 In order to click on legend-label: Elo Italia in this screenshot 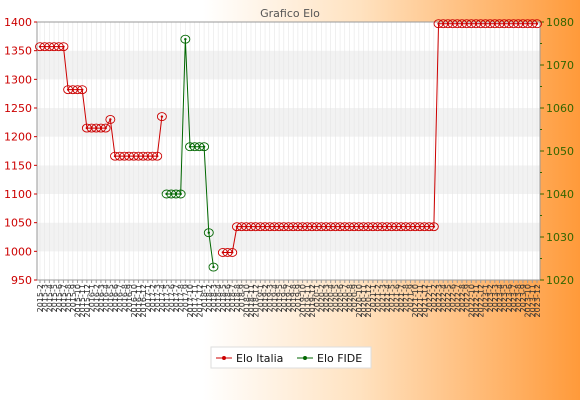, I will do `click(259, 358)`.